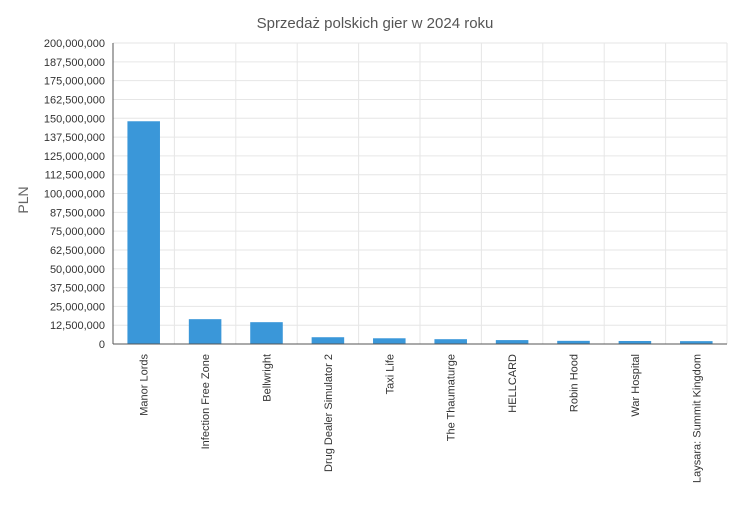 Image resolution: width=750 pixels, height=515 pixels. I want to click on y-tick-label: 25,000,000, so click(77, 307).